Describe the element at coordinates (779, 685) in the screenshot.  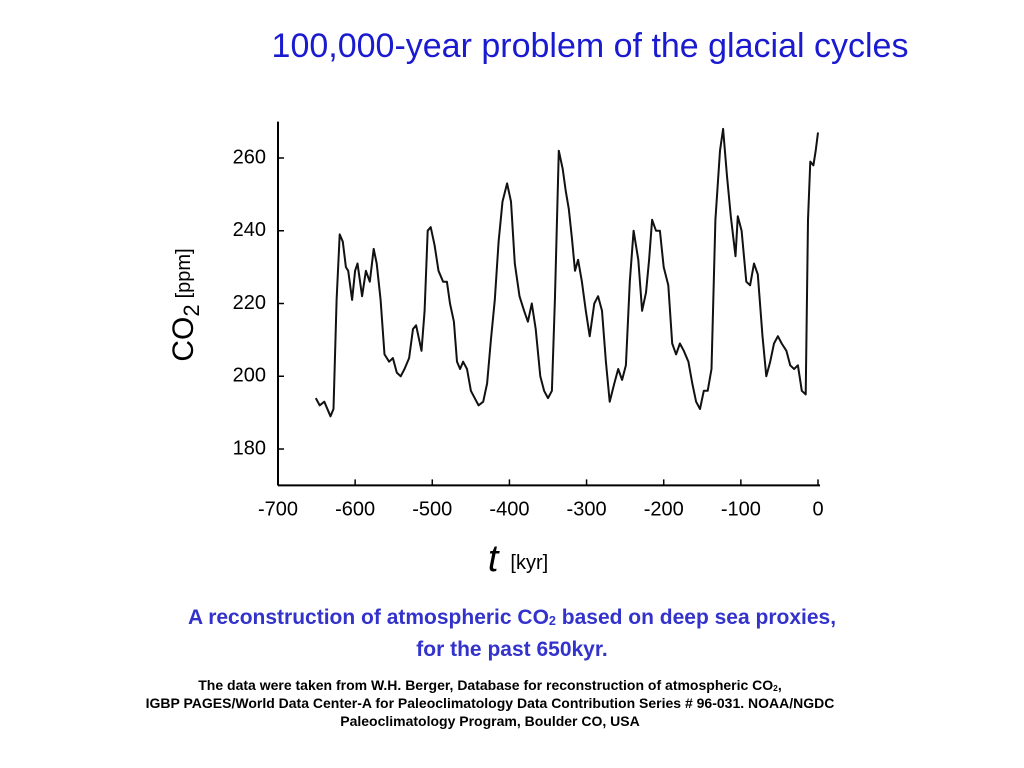
I see `source-text: ,` at that location.